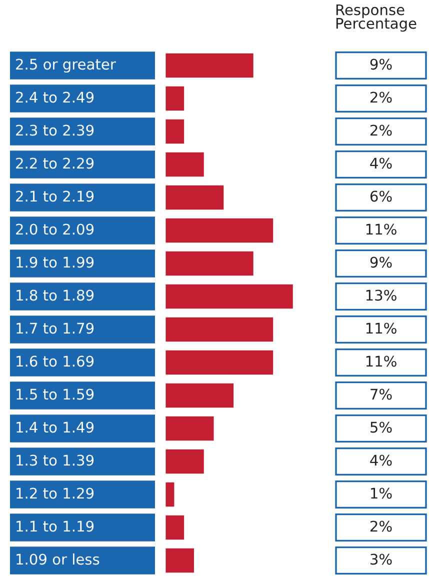  I want to click on data-label: 13%, so click(381, 295).